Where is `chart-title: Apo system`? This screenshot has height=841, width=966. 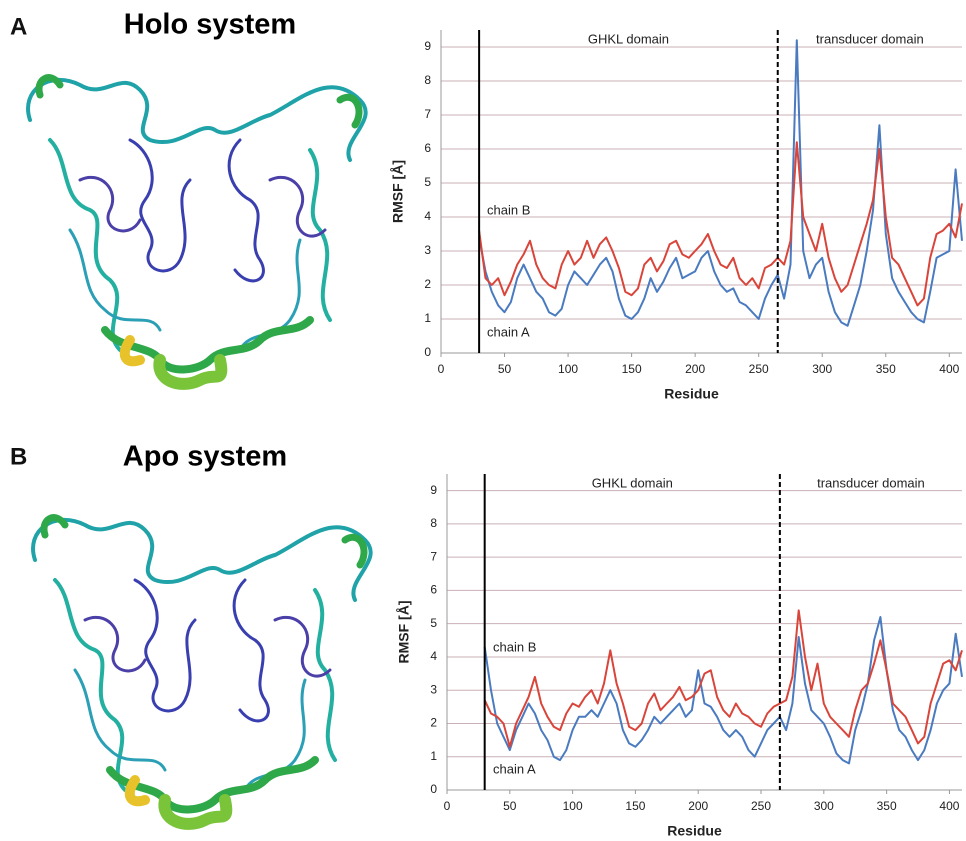
chart-title: Apo system is located at coordinates (205, 457).